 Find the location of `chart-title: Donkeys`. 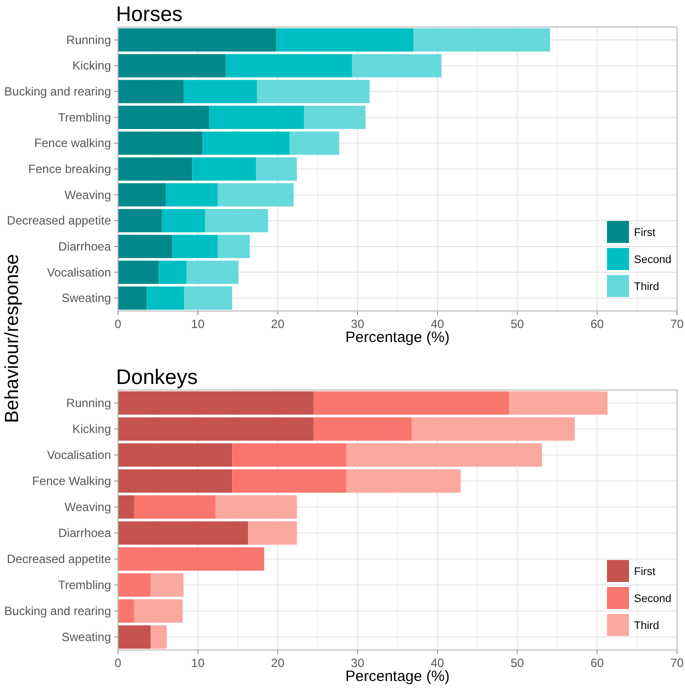

chart-title: Donkeys is located at coordinates (157, 377).